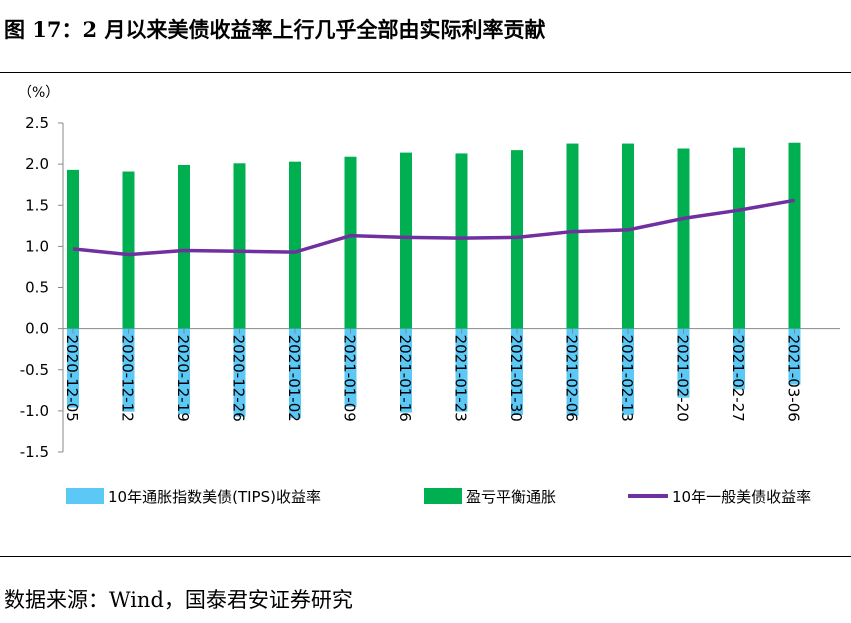 Image resolution: width=851 pixels, height=623 pixels. I want to click on x-tick-label: 2021-03-06, so click(793, 378).